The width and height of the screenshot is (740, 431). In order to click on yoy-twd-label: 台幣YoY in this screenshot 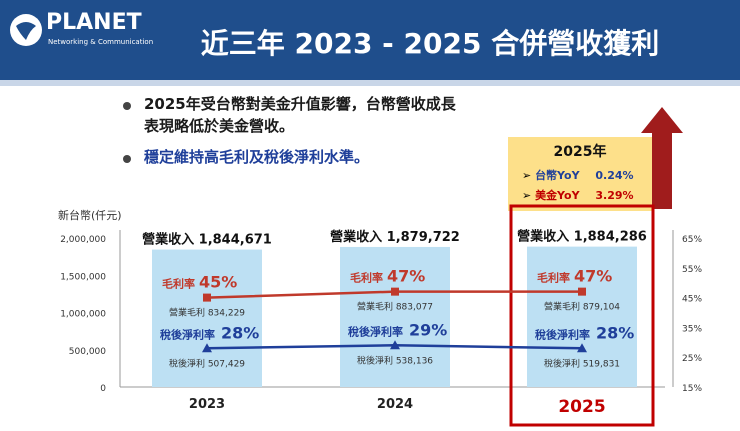, I will do `click(557, 175)`.